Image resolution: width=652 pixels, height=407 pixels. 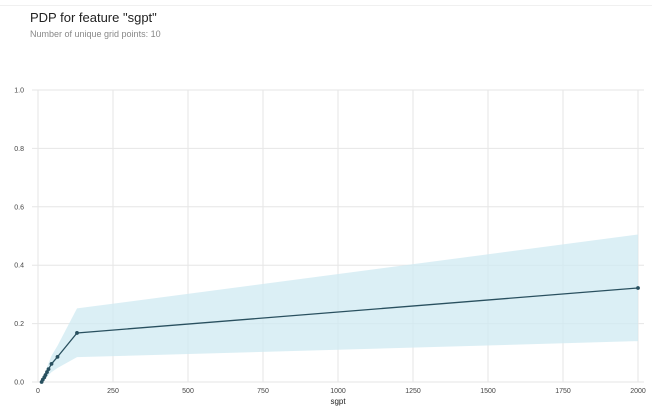 I want to click on header-divider, so click(x=326, y=5).